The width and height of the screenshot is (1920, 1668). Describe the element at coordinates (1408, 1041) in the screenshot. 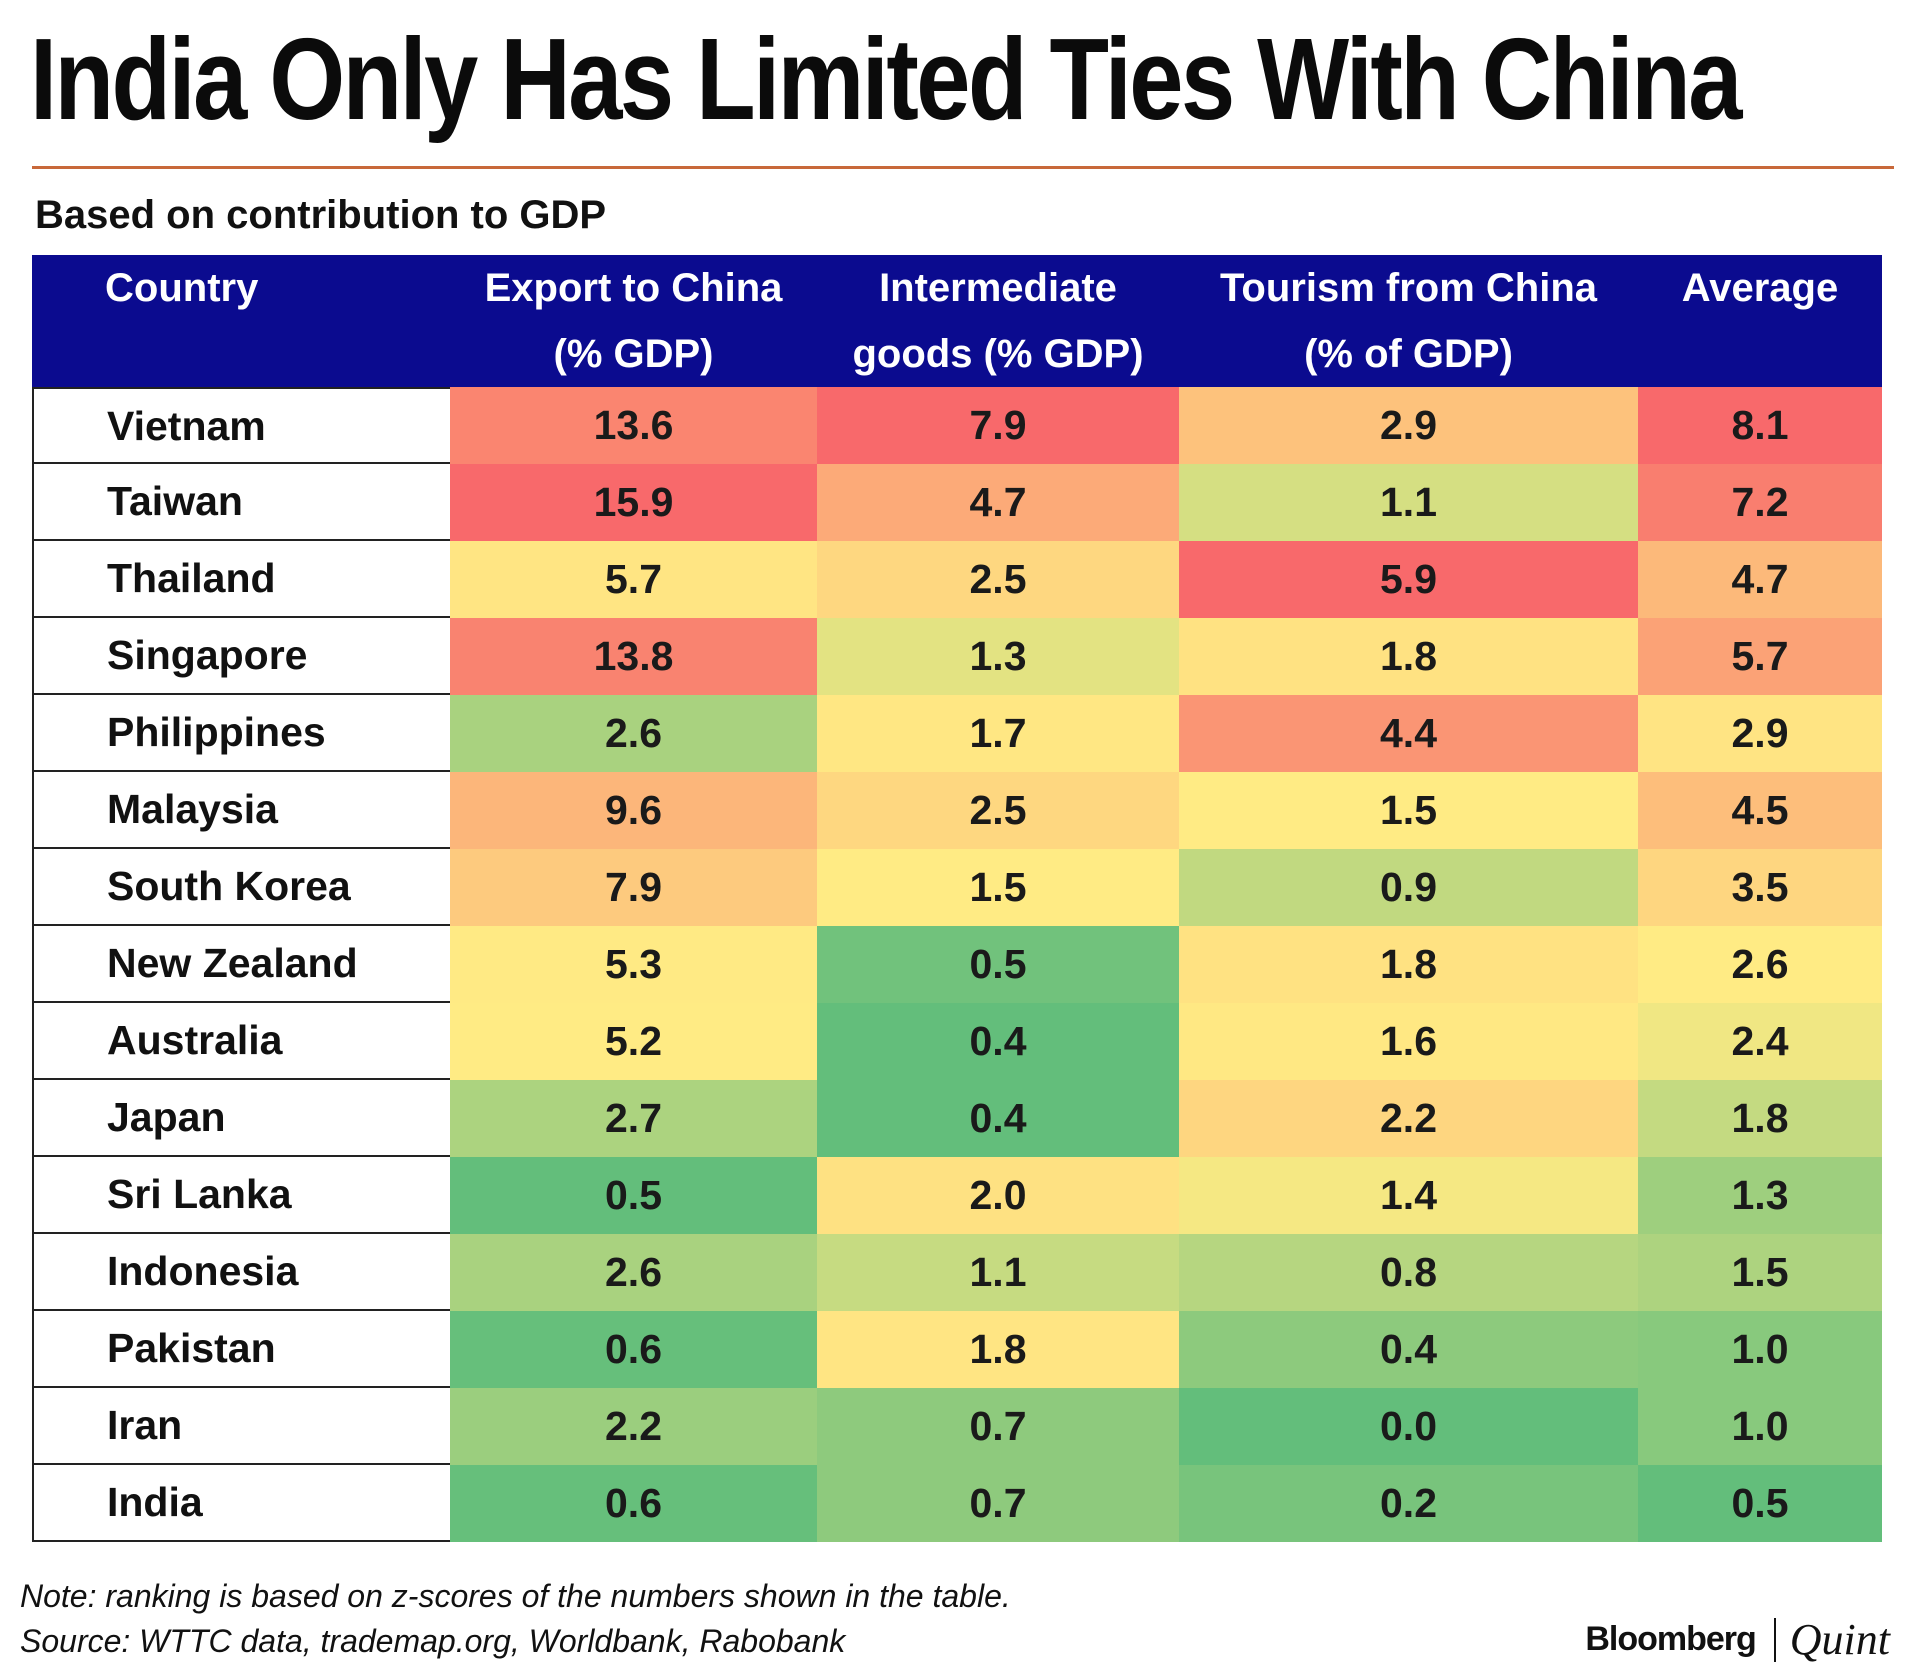

I see `value-cell-tourism: 1.6` at that location.